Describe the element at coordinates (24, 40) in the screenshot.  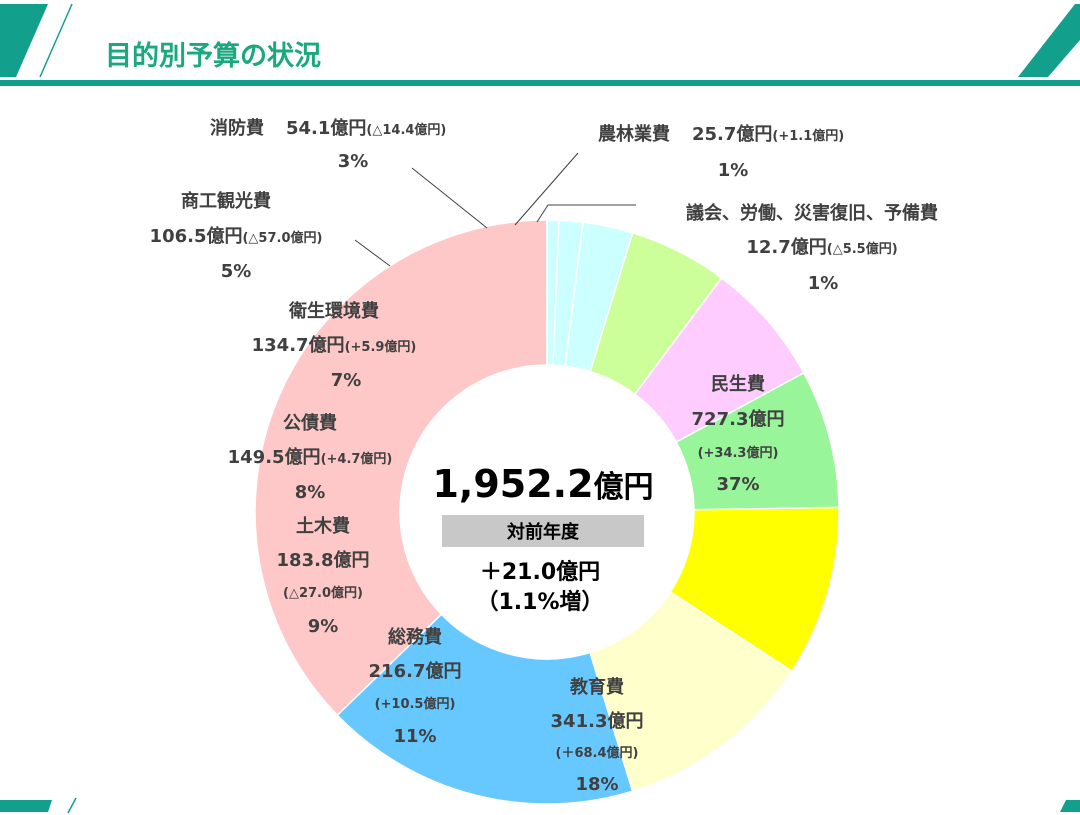
I see `header-left-block` at that location.